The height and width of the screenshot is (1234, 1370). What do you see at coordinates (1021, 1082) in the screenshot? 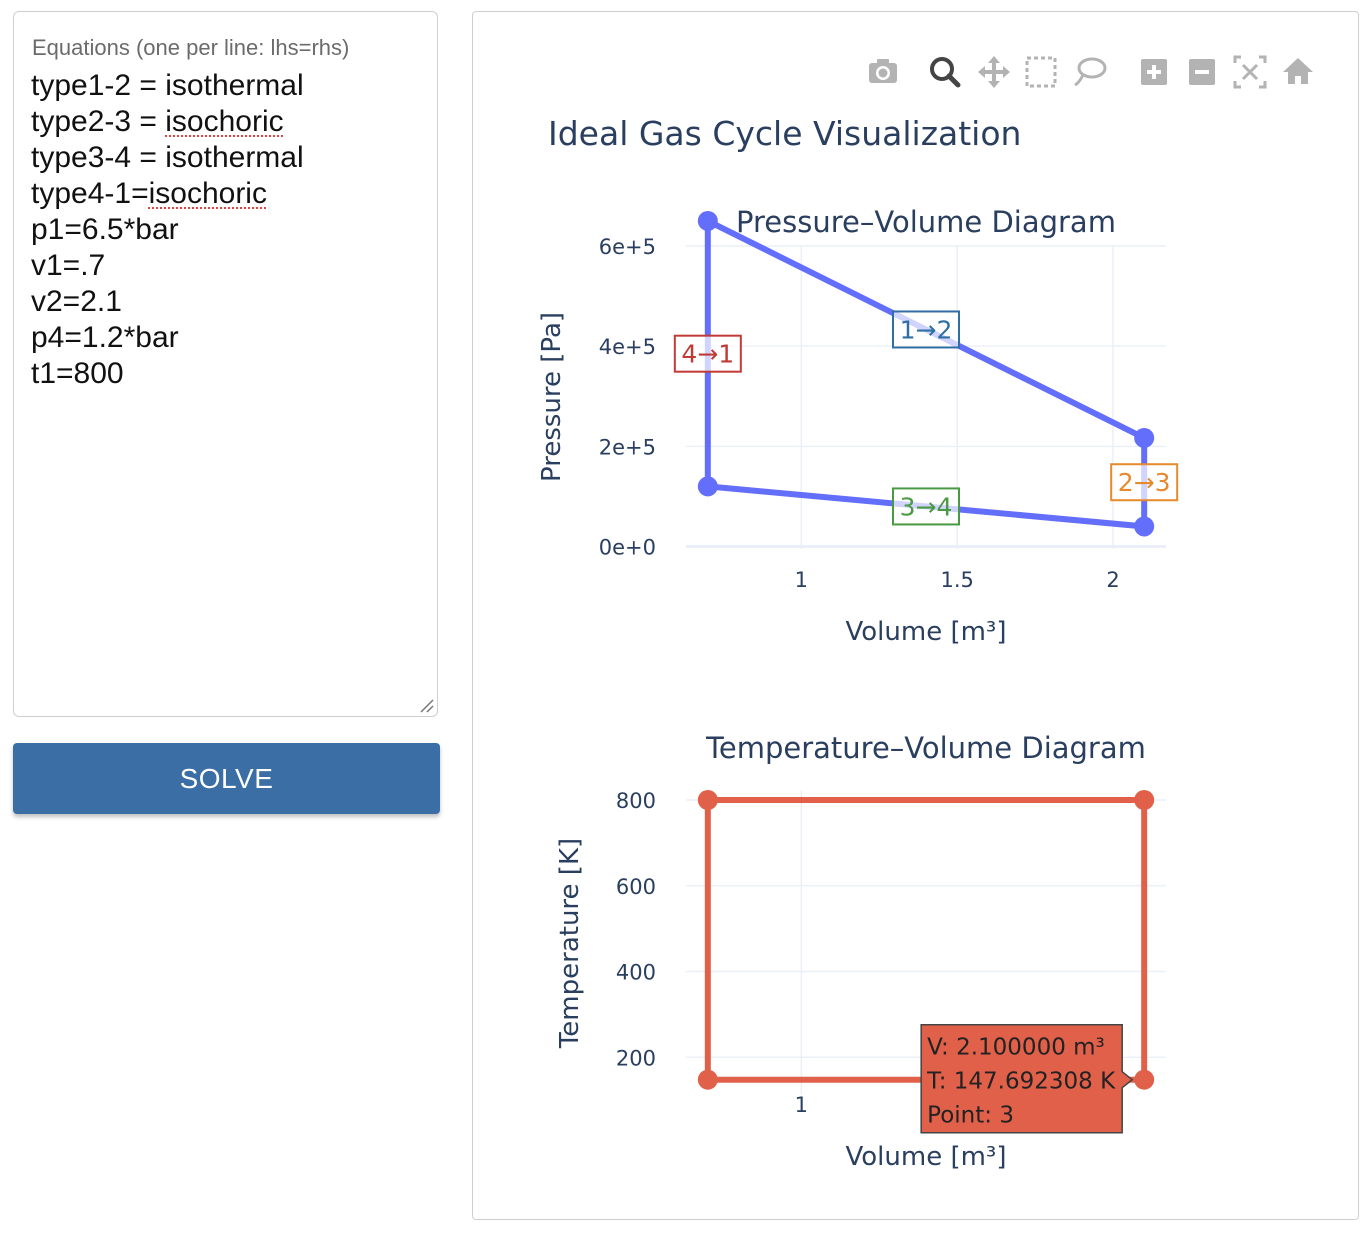
I see `tooltip-line: T: 147.692308 K` at bounding box center [1021, 1082].